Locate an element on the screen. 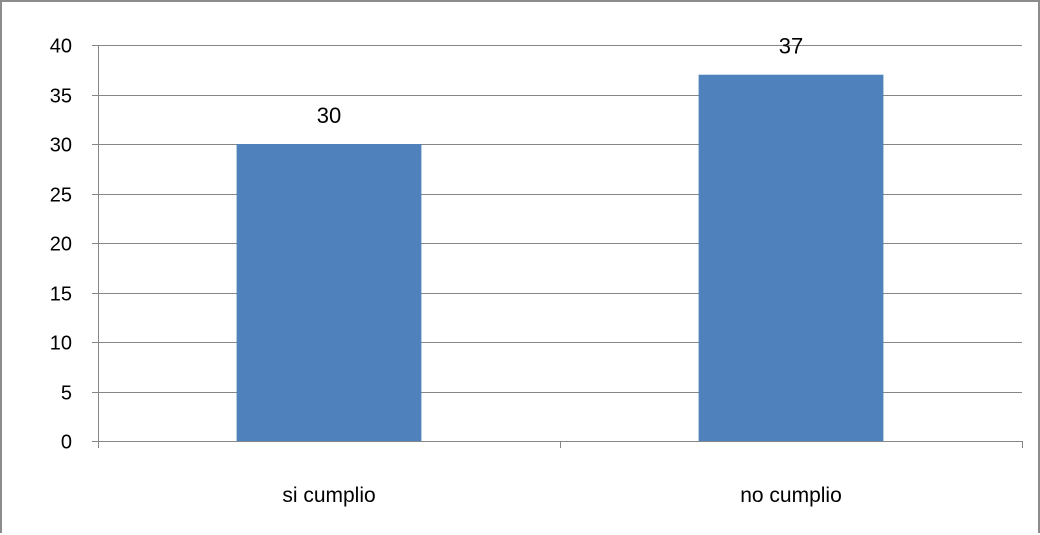 The height and width of the screenshot is (535, 1040). y-tick-label: 10 is located at coordinates (61, 344).